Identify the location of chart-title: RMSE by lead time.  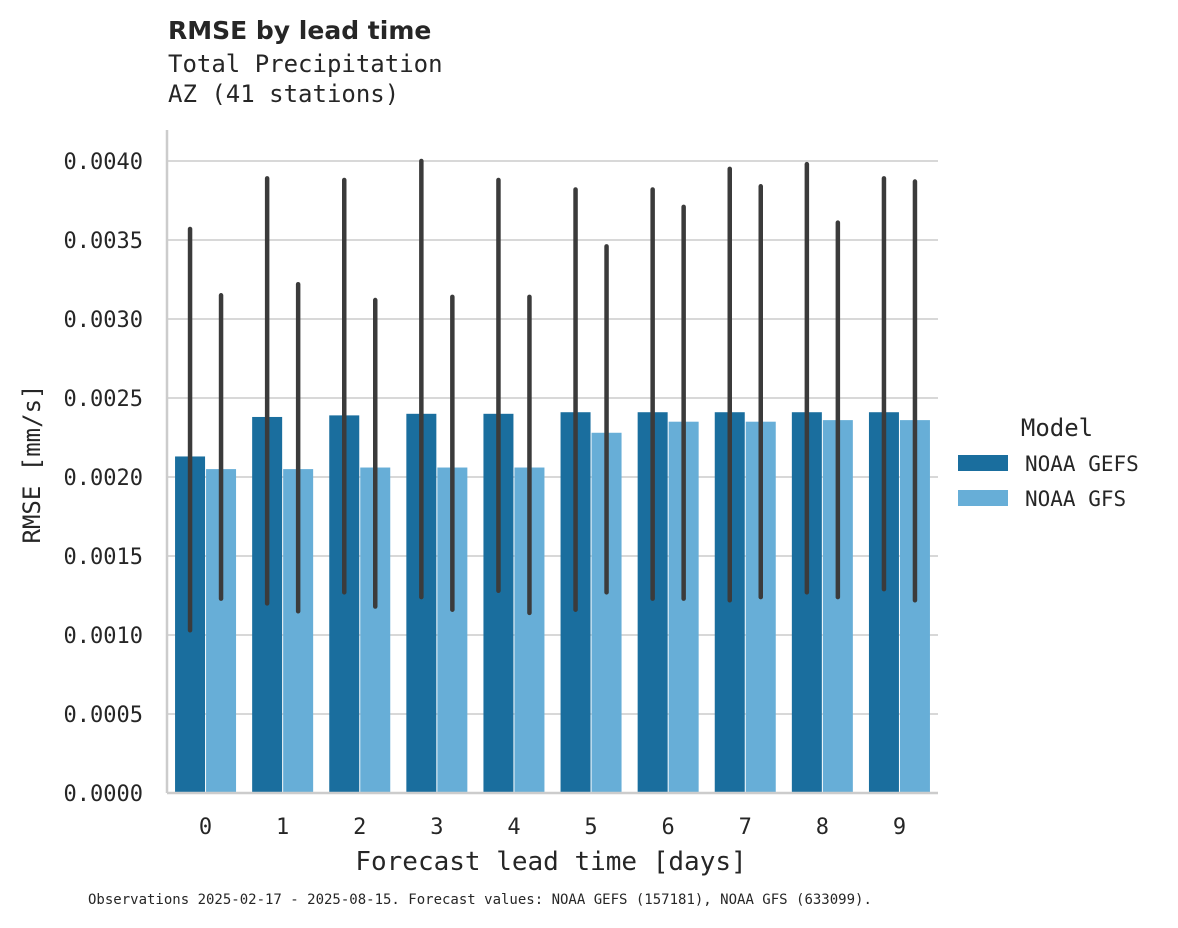
(300, 30).